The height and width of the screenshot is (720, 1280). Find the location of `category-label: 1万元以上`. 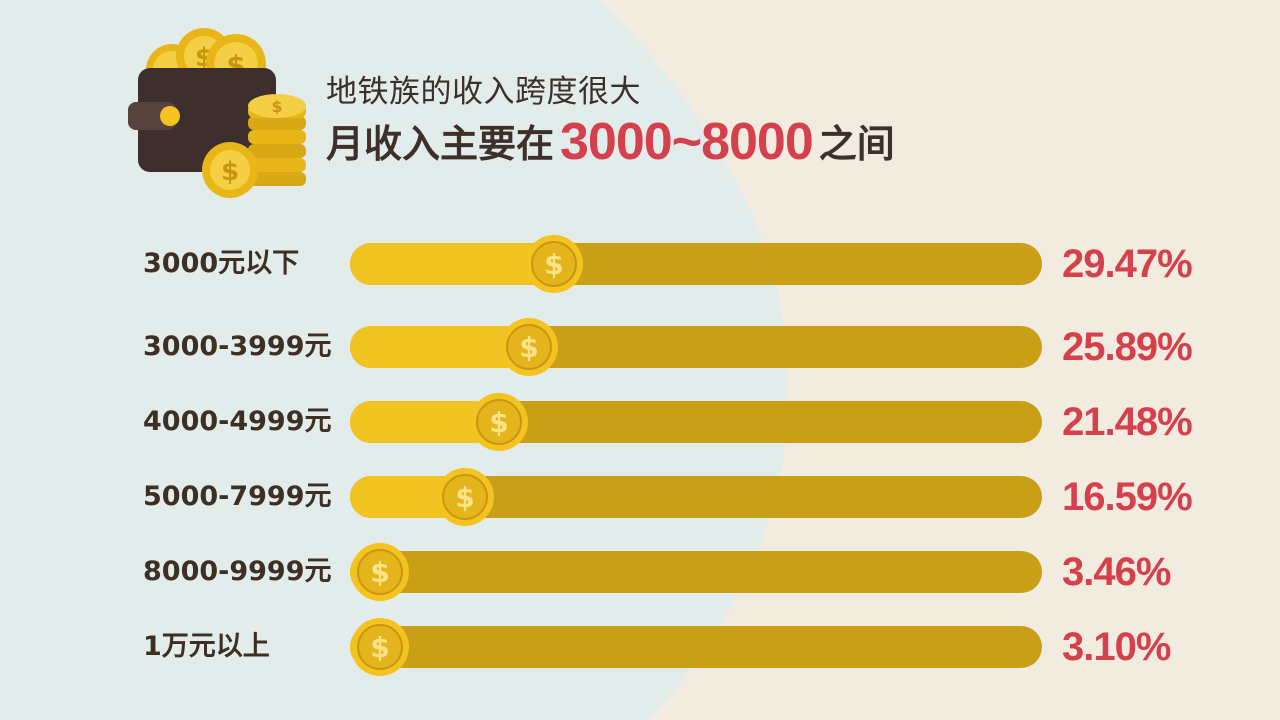

category-label: 1万元以上 is located at coordinates (206, 646).